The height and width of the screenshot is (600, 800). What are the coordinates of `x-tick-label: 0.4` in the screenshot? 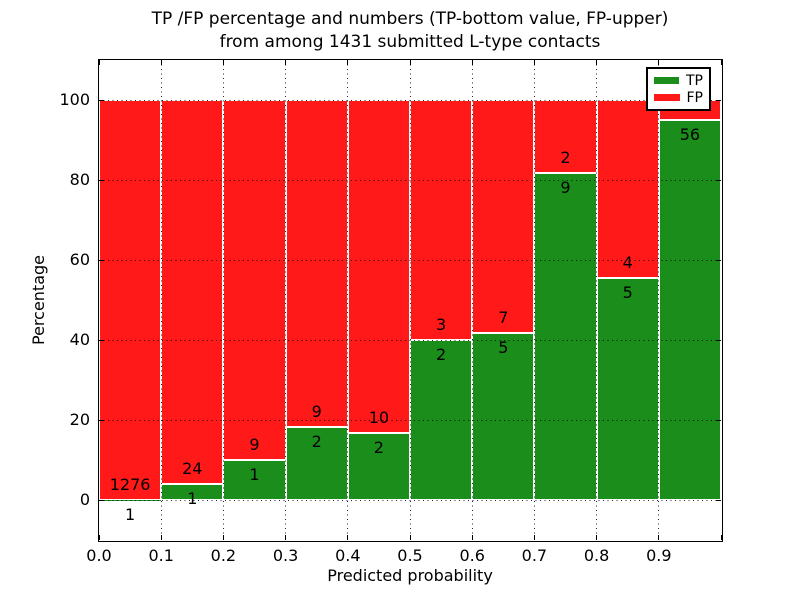 It's located at (348, 555).